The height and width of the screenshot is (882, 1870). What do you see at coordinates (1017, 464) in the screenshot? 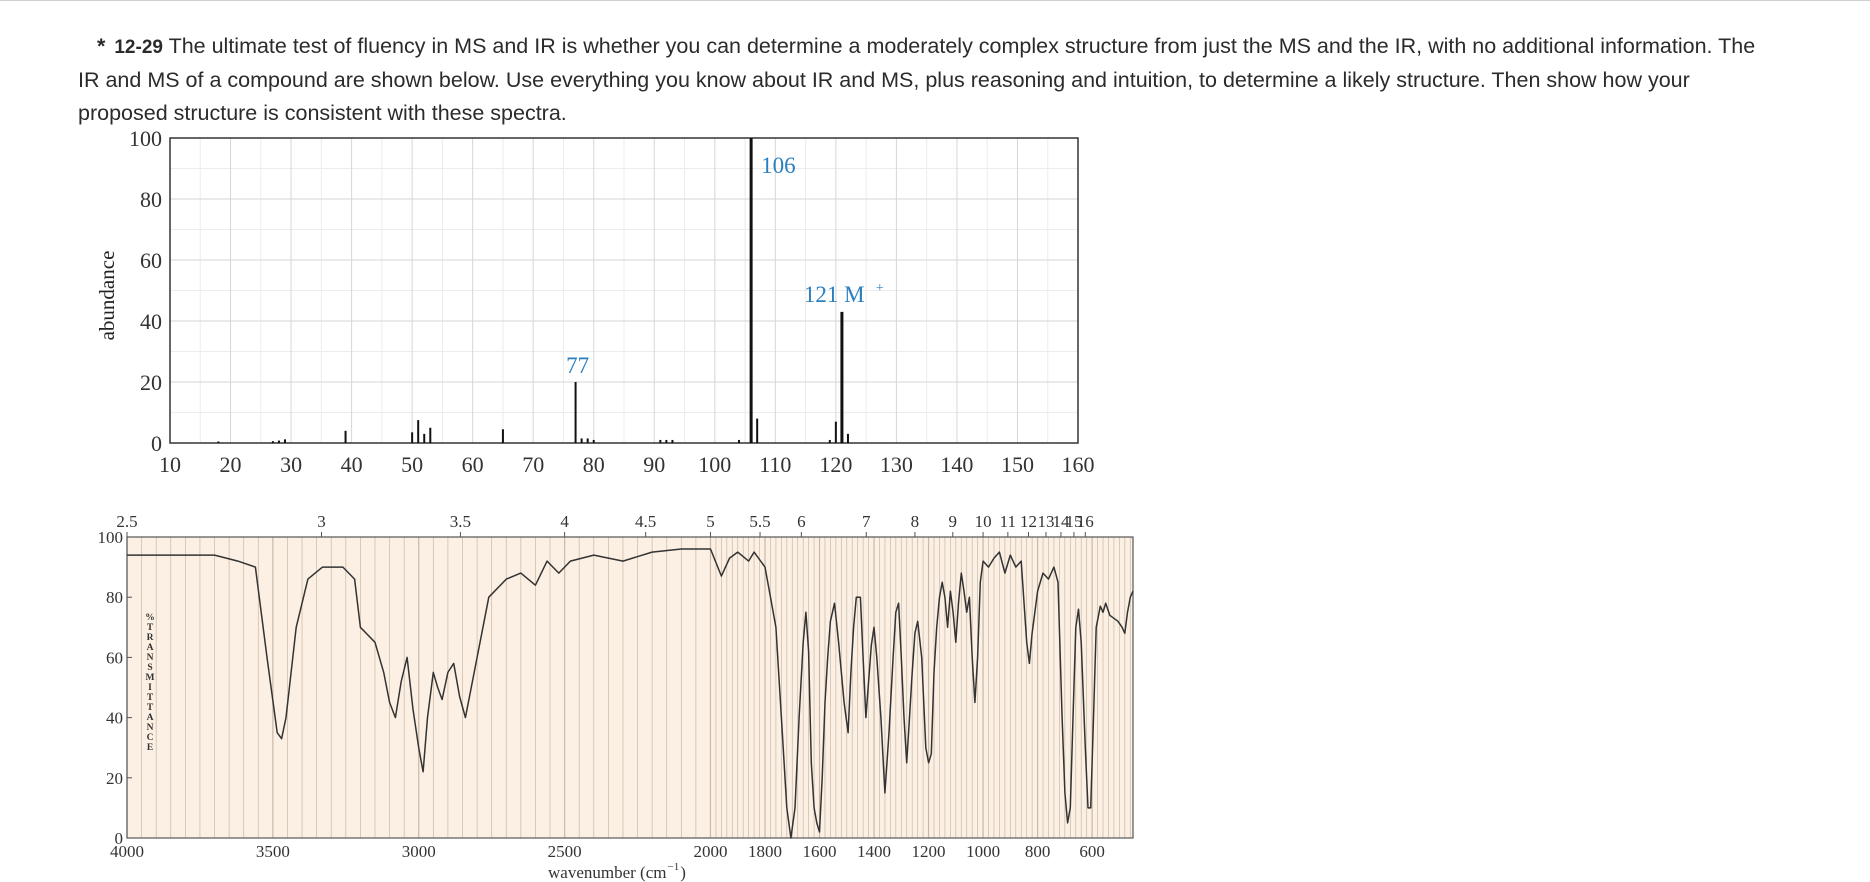
I see `ms-x-tick-label: 150` at bounding box center [1017, 464].